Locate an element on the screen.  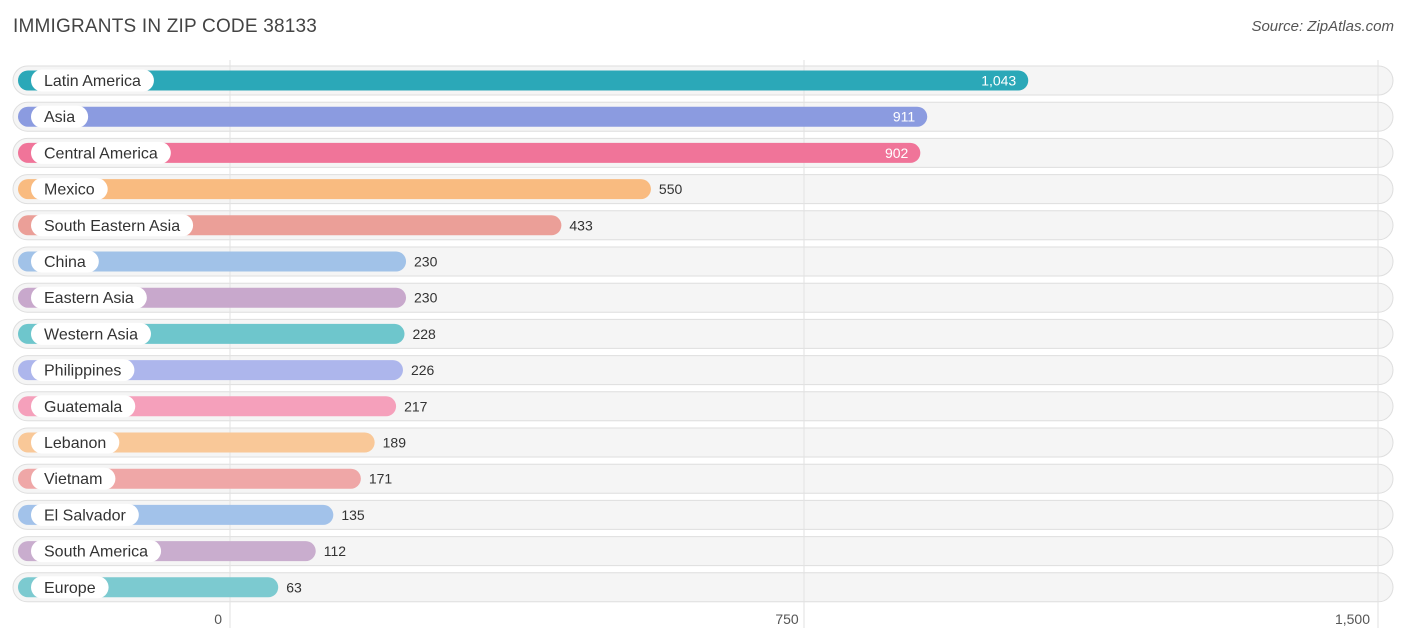
category-label: Eastern Asia is located at coordinates (89, 298).